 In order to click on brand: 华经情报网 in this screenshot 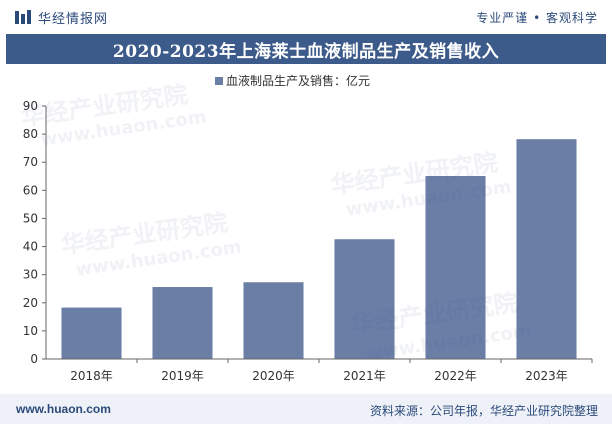, I will do `click(61, 17)`.